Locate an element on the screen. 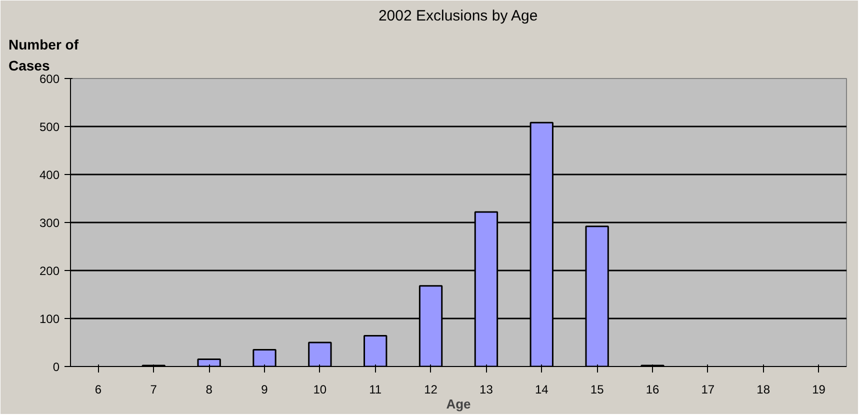  x-tick-label: 17 is located at coordinates (708, 389).